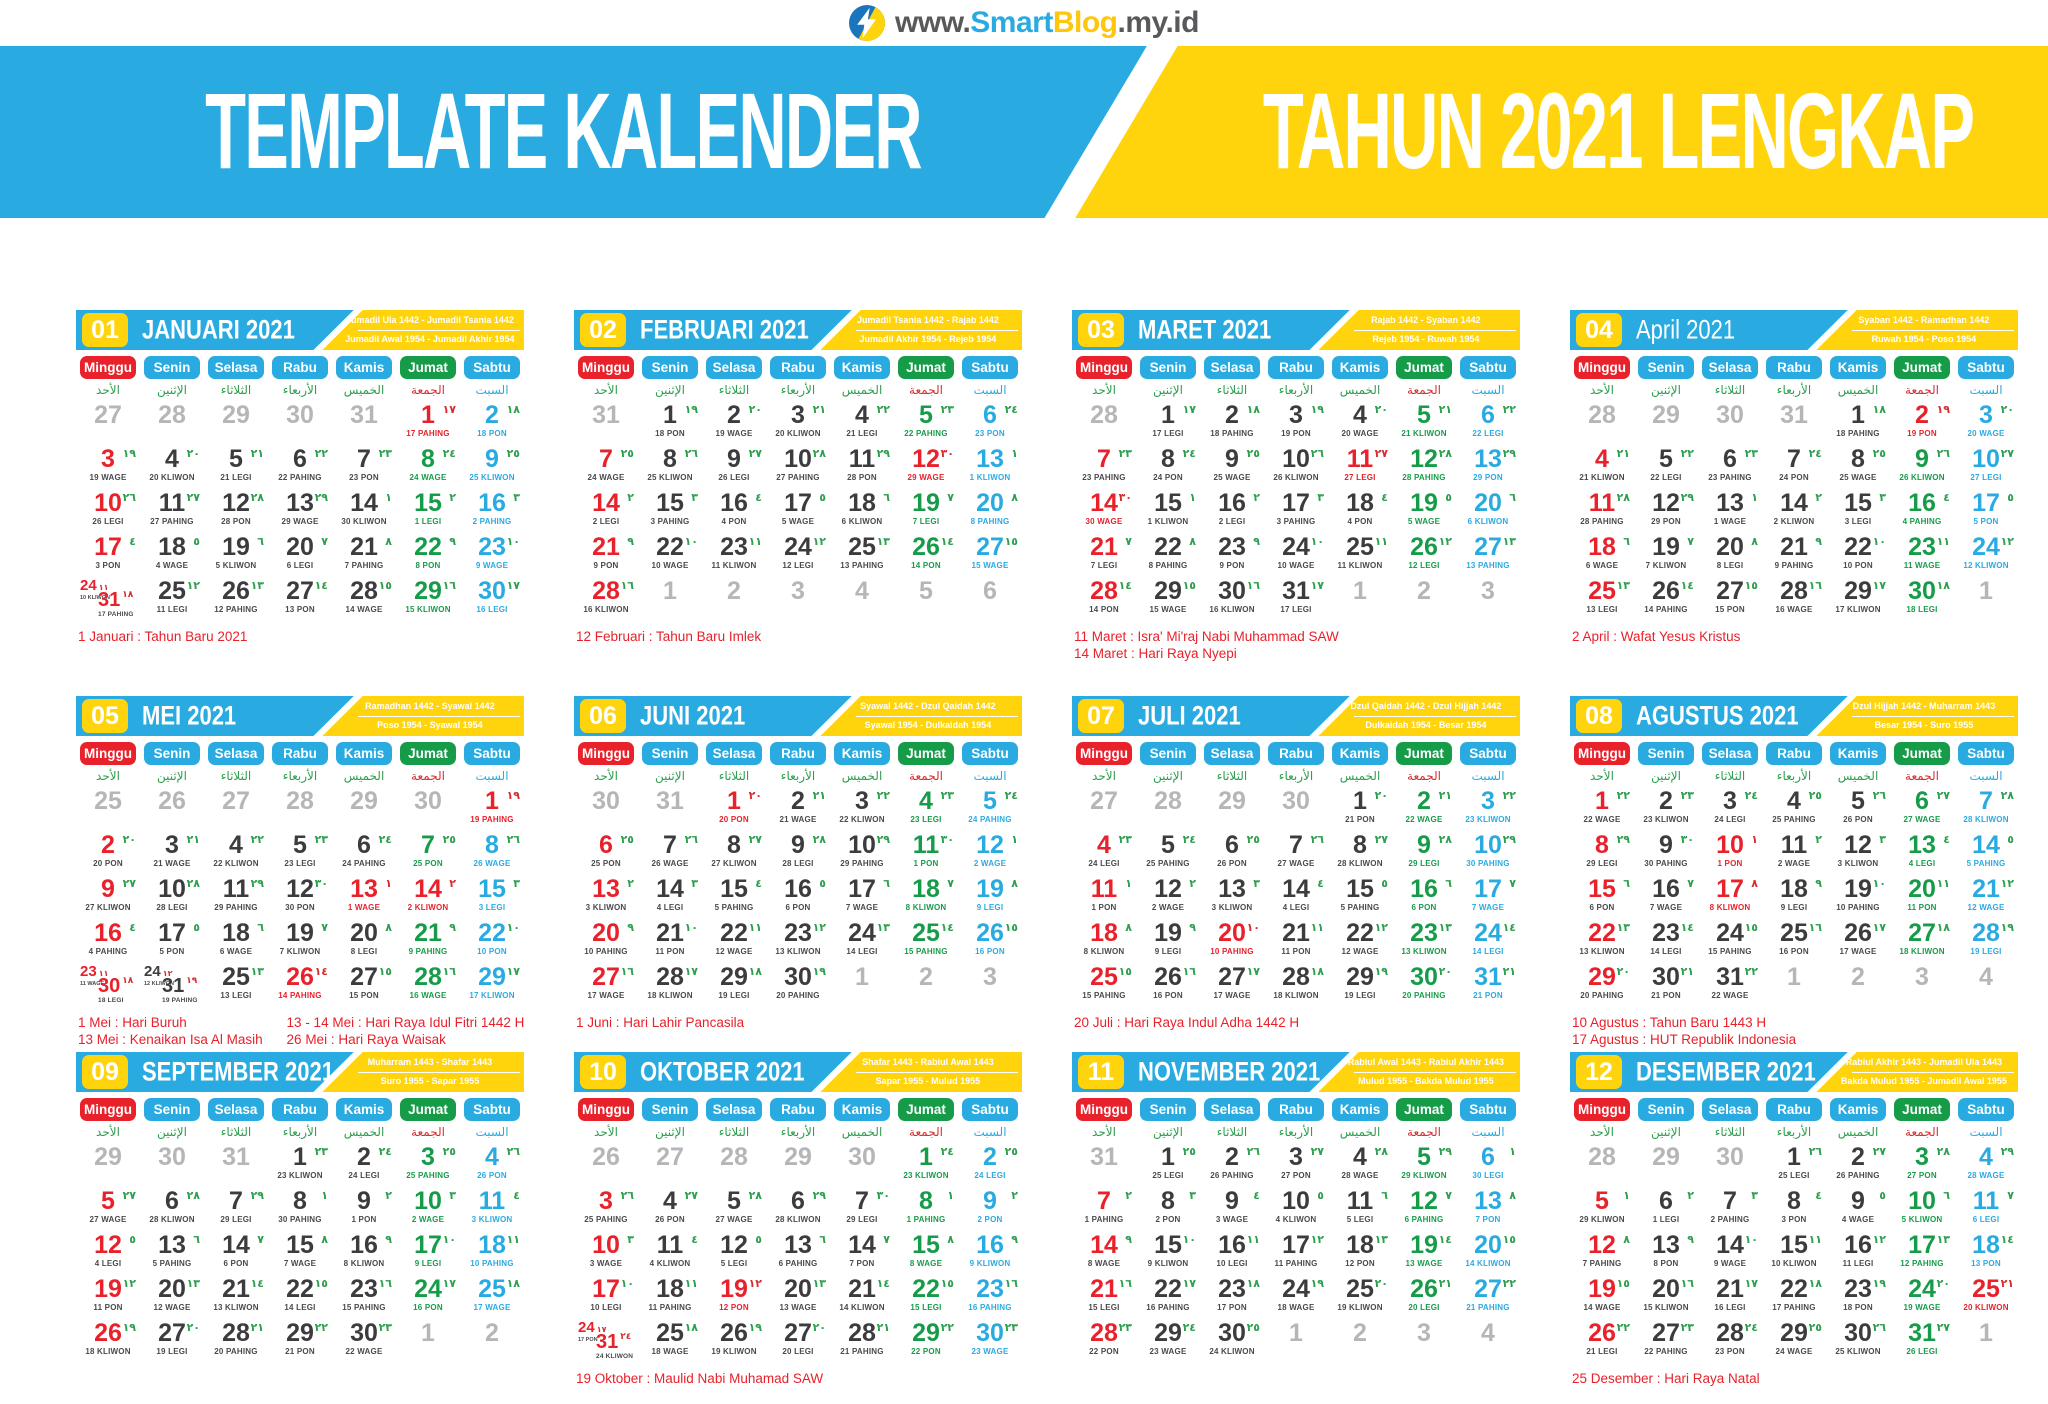 The image size is (2048, 1404). Describe the element at coordinates (108, 810) in the screenshot. I see `day-cell: 25` at that location.